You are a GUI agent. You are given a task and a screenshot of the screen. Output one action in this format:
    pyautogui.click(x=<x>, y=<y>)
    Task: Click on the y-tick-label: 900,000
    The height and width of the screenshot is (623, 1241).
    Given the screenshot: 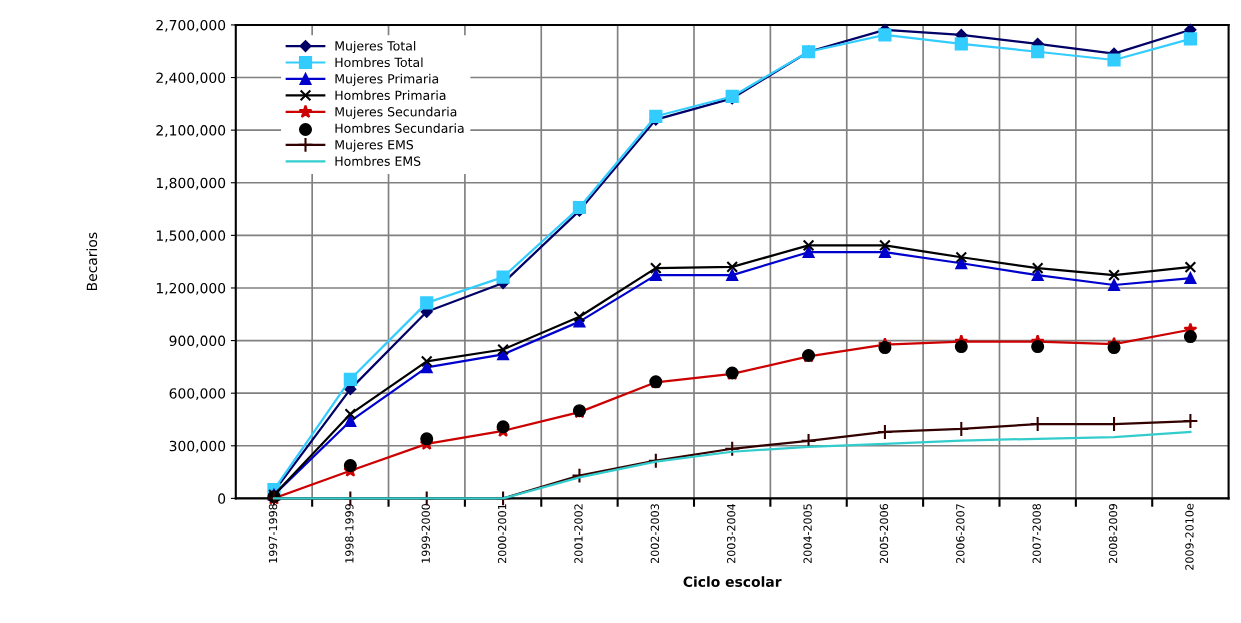 What is the action you would take?
    pyautogui.click(x=197, y=341)
    